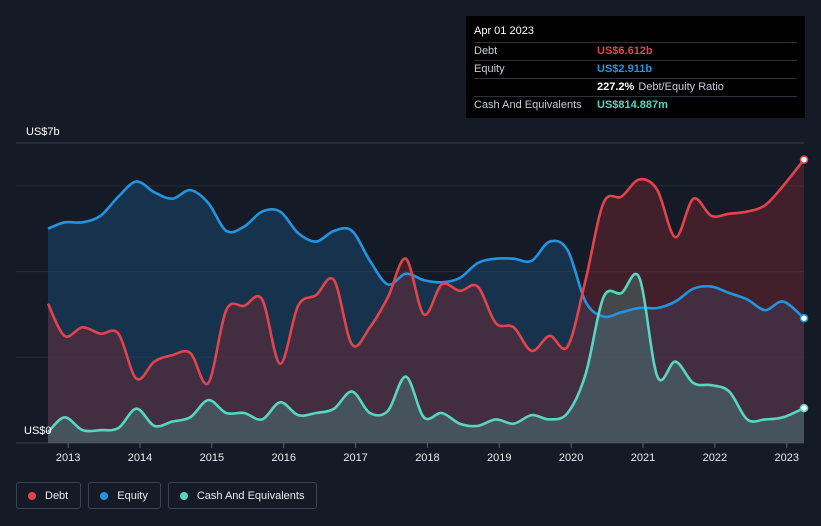 The width and height of the screenshot is (821, 526). Describe the element at coordinates (616, 87) in the screenshot. I see `tooltip-ratio-value: 227.2%` at that location.